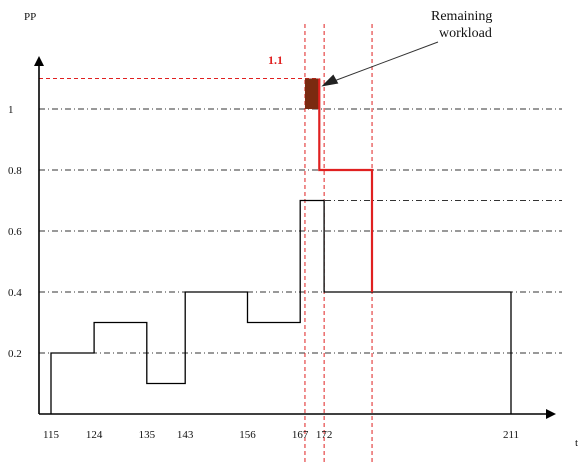 The width and height of the screenshot is (582, 464). I want to click on x-axis-label: t, so click(576, 443).